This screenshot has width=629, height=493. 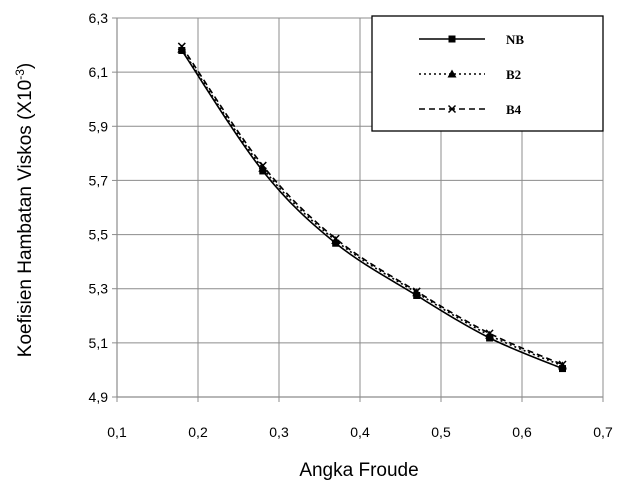 What do you see at coordinates (20, 74) in the screenshot?
I see `y-axis-title-exponent: -3` at bounding box center [20, 74].